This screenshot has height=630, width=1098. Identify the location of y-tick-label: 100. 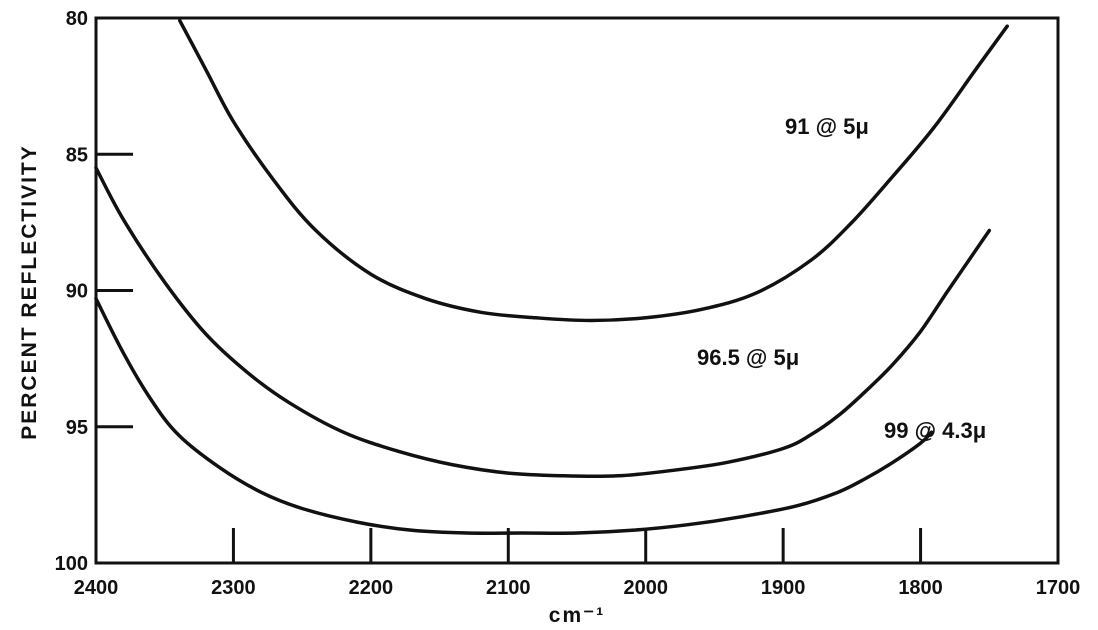
(71, 564).